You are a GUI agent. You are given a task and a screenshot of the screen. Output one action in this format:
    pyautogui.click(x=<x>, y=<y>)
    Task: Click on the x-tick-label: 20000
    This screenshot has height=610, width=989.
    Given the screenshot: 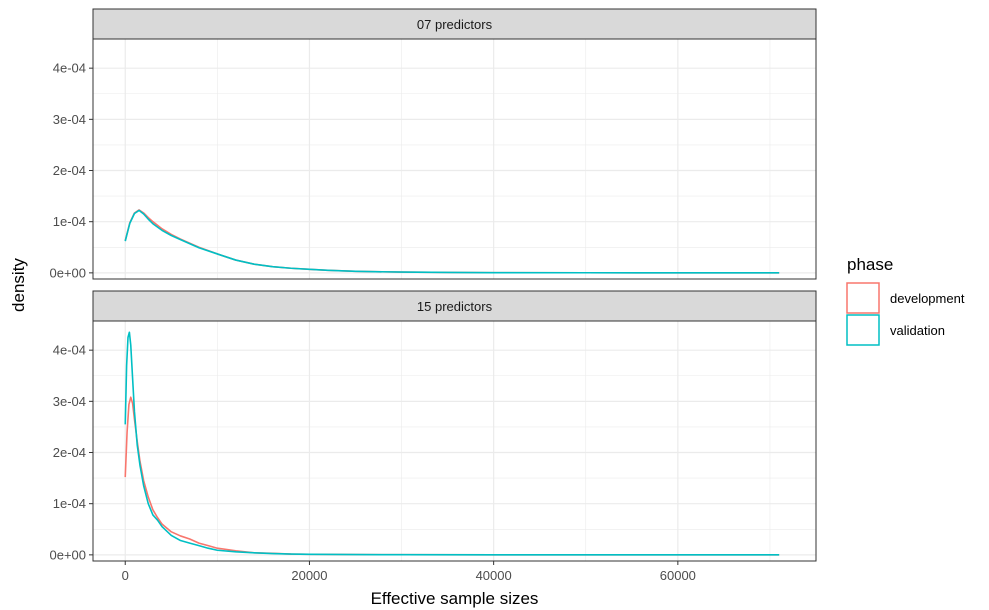 What is the action you would take?
    pyautogui.click(x=309, y=575)
    